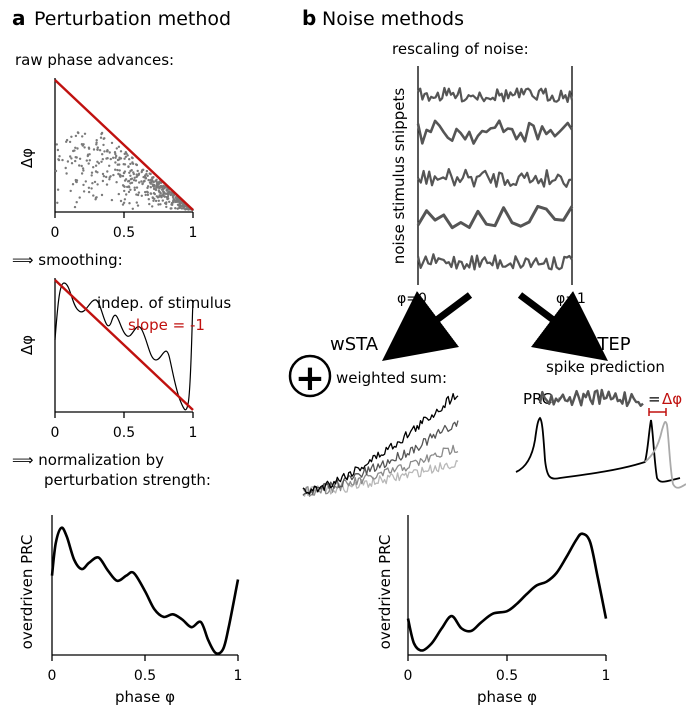  I want to click on panel-b-letter: b, so click(309, 18).